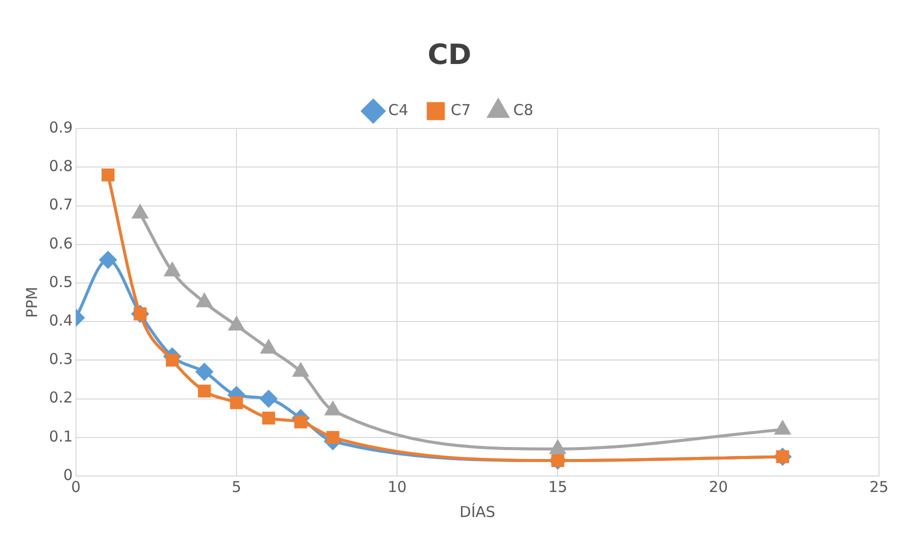  Describe the element at coordinates (60, 359) in the screenshot. I see `y-tick-label: 0.3` at that location.